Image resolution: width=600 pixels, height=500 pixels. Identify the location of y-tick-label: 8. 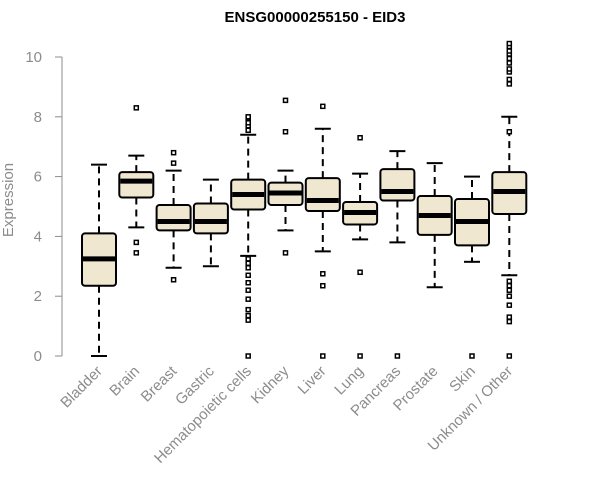
(38, 117).